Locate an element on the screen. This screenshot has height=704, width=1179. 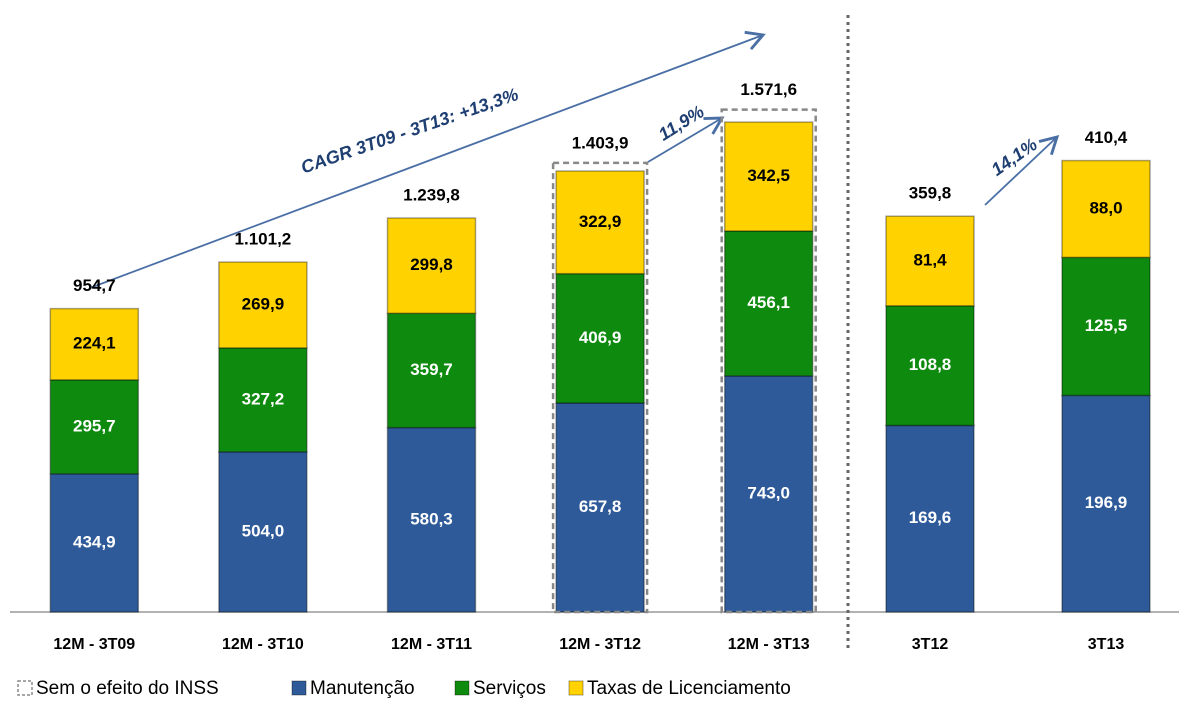
data-label: 504,0 is located at coordinates (263, 530).